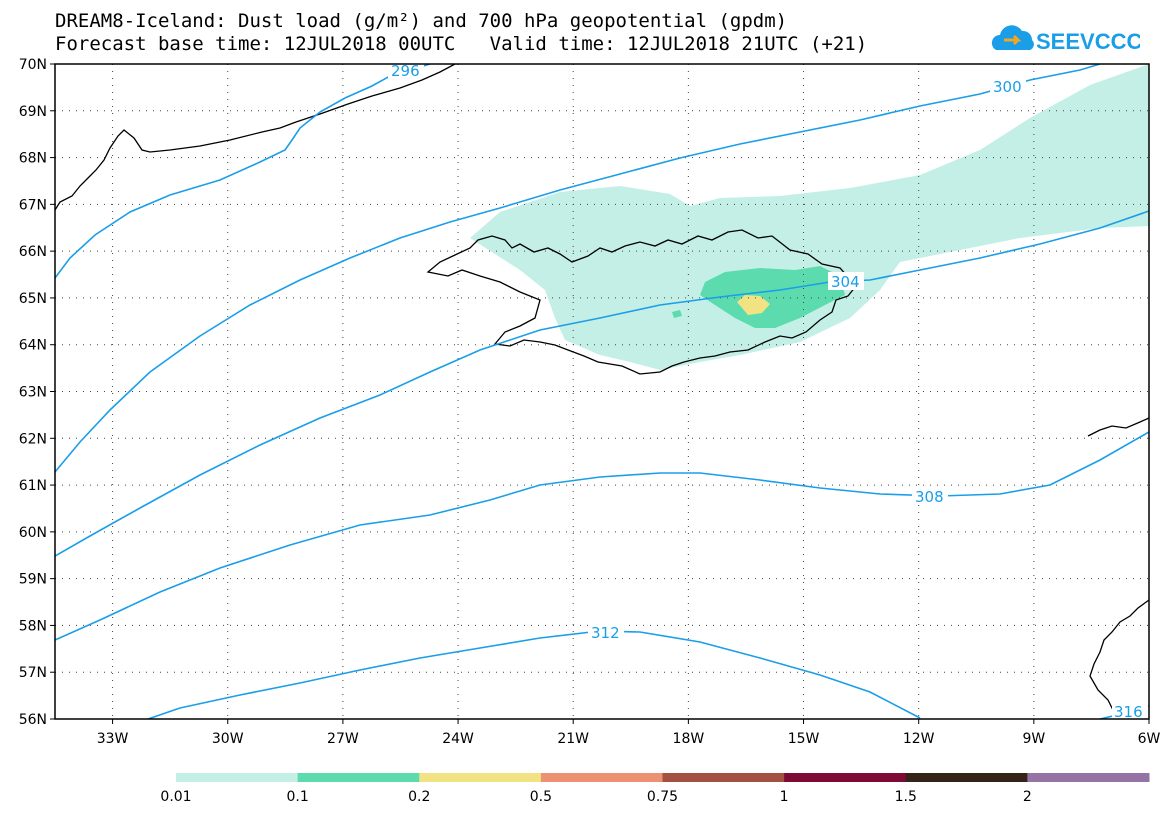 This screenshot has height=815, width=1175. What do you see at coordinates (33, 439) in the screenshot?
I see `lat-tick-label: 62N` at bounding box center [33, 439].